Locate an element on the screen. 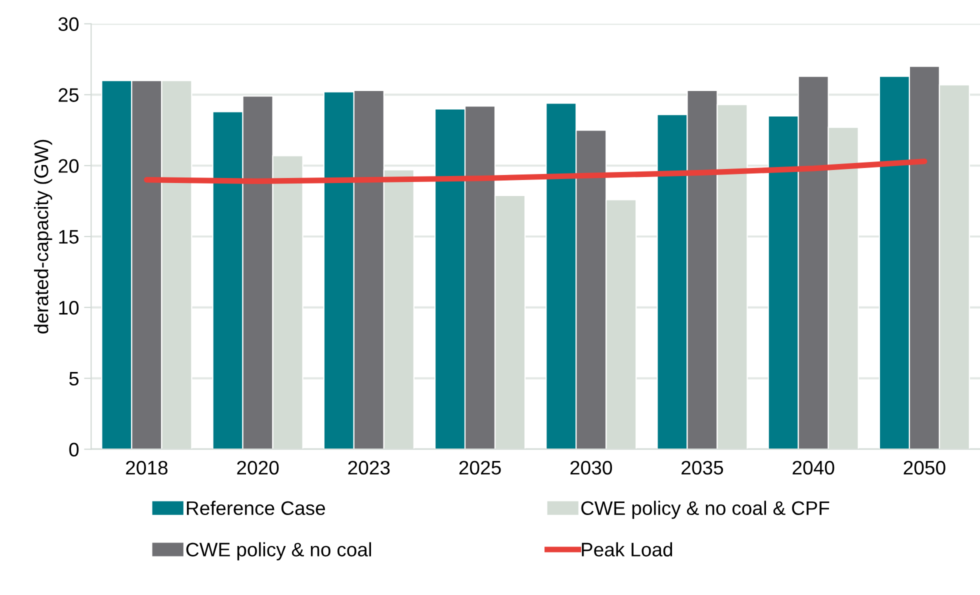 This screenshot has width=980, height=595. y-tick-label: 15 is located at coordinates (69, 237).